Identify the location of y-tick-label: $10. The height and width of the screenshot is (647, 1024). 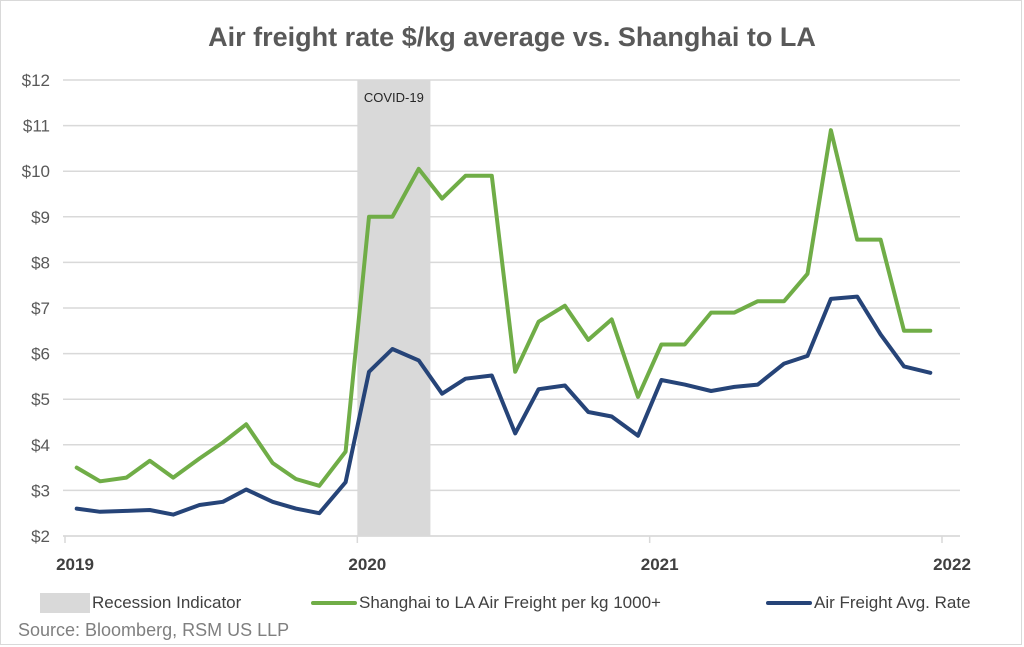
(36, 171).